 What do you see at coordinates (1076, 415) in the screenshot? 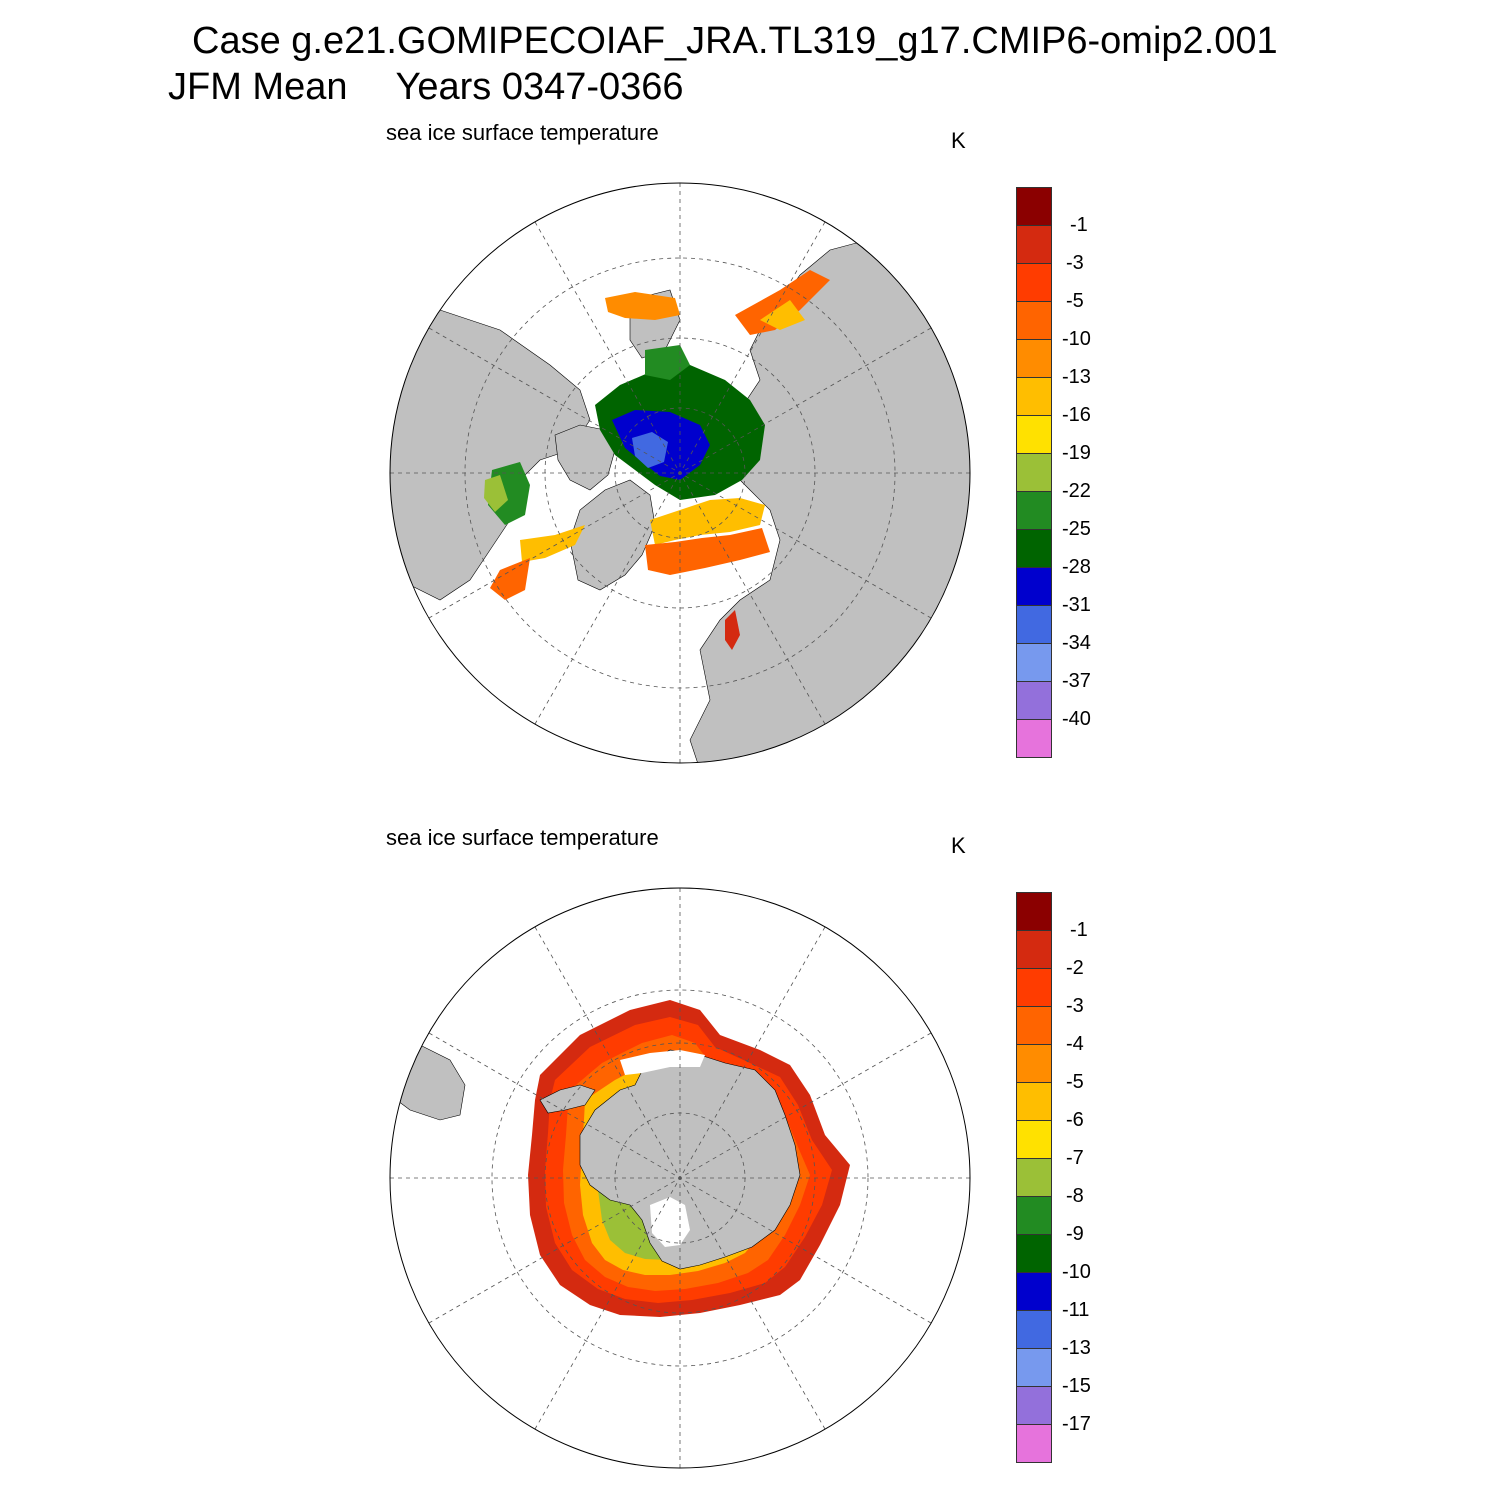
I see `north-cbar-label: -16` at bounding box center [1076, 415].